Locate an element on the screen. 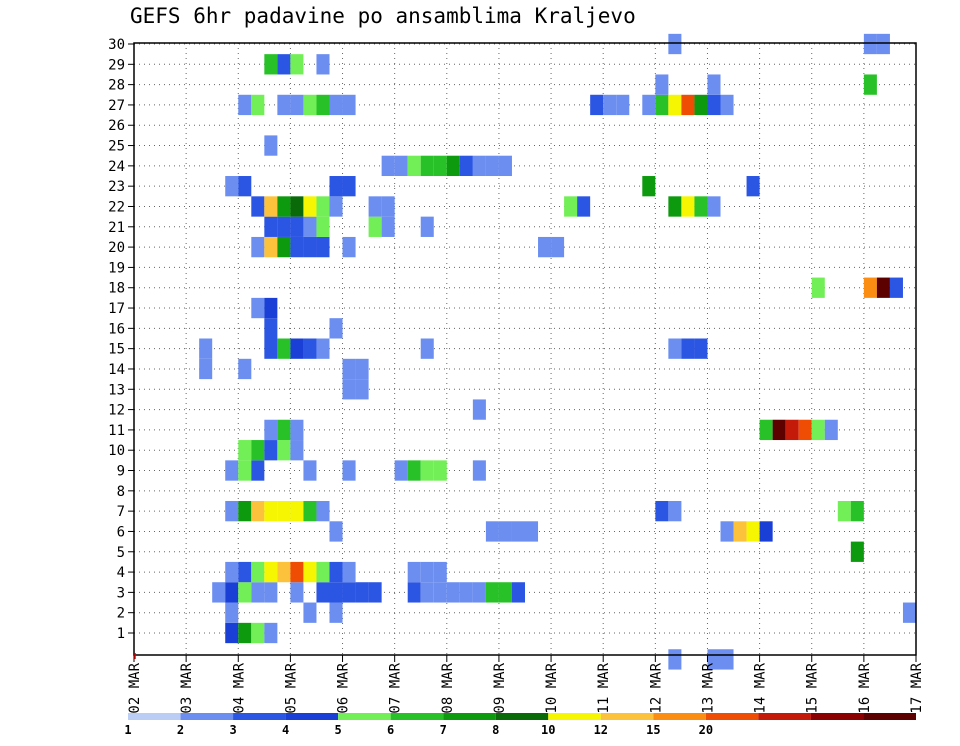  x-tick-label: 13 MAR is located at coordinates (708, 687).